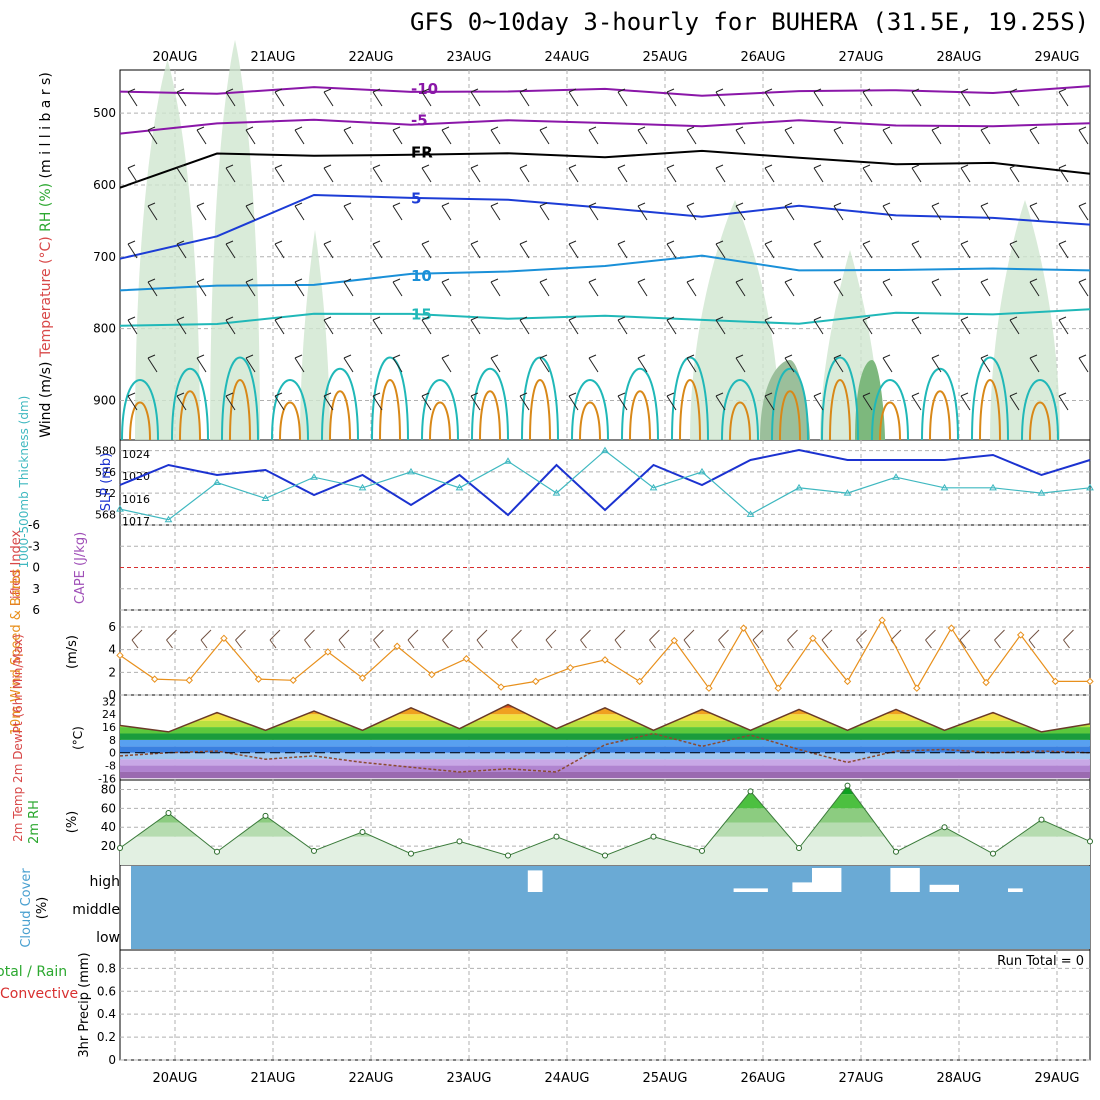 This screenshot has width=1100, height=1100. Describe the element at coordinates (96, 910) in the screenshot. I see `cloud-level-label: middle` at that location.